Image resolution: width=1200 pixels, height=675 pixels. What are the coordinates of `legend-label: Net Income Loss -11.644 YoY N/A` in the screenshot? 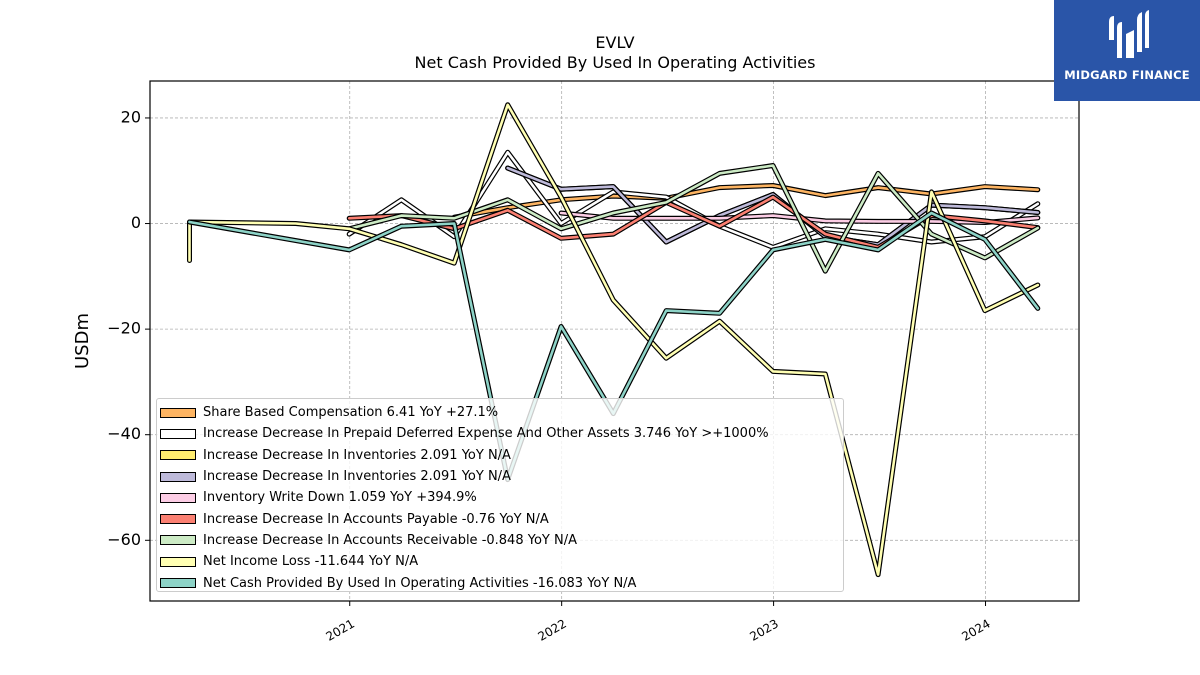 It's located at (311, 562).